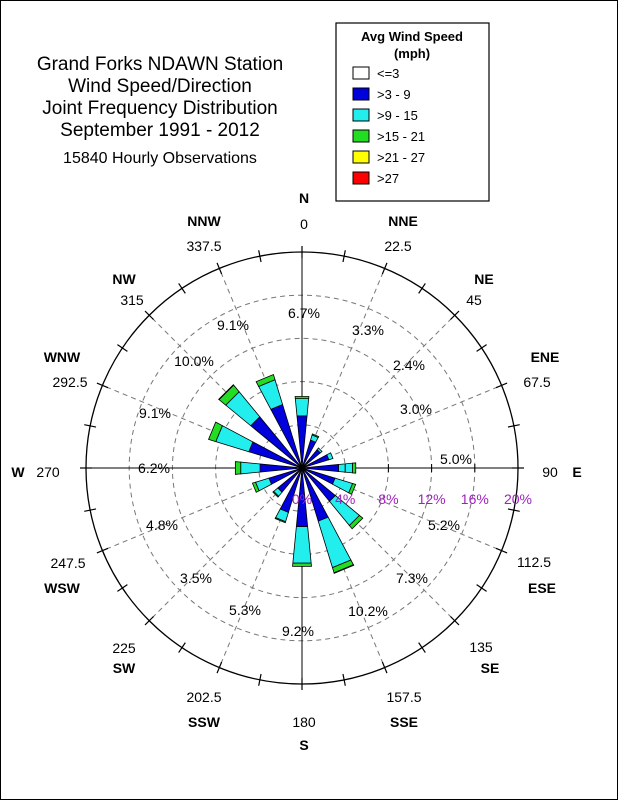 Image resolution: width=618 pixels, height=800 pixels. Describe the element at coordinates (155, 413) in the screenshot. I see `pct-label-wnw: 9.1%` at that location.